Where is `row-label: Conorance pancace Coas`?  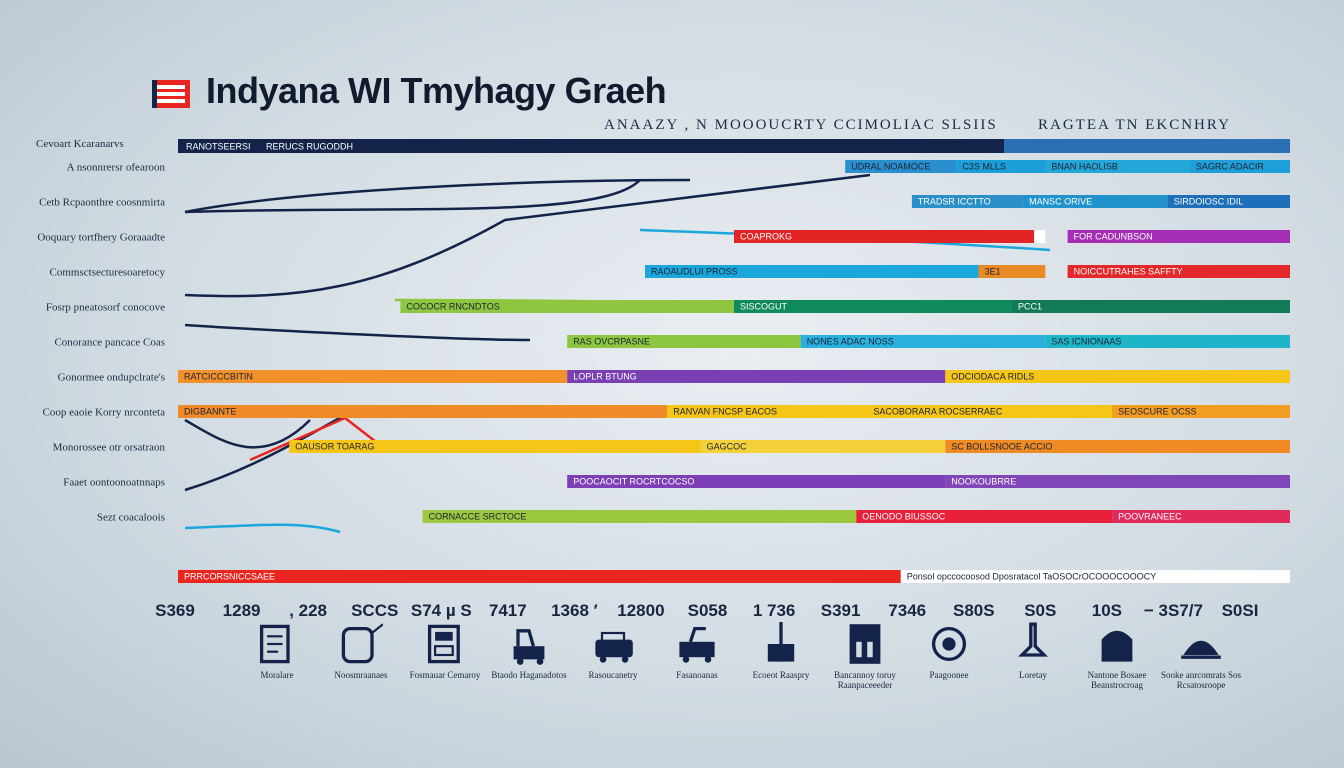 row-label: Conorance pancace Coas is located at coordinates (109, 343).